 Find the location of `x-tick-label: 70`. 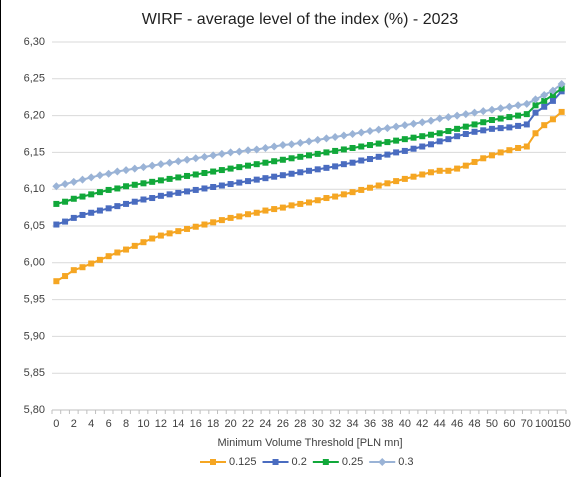

x-tick-label: 70 is located at coordinates (527, 424).